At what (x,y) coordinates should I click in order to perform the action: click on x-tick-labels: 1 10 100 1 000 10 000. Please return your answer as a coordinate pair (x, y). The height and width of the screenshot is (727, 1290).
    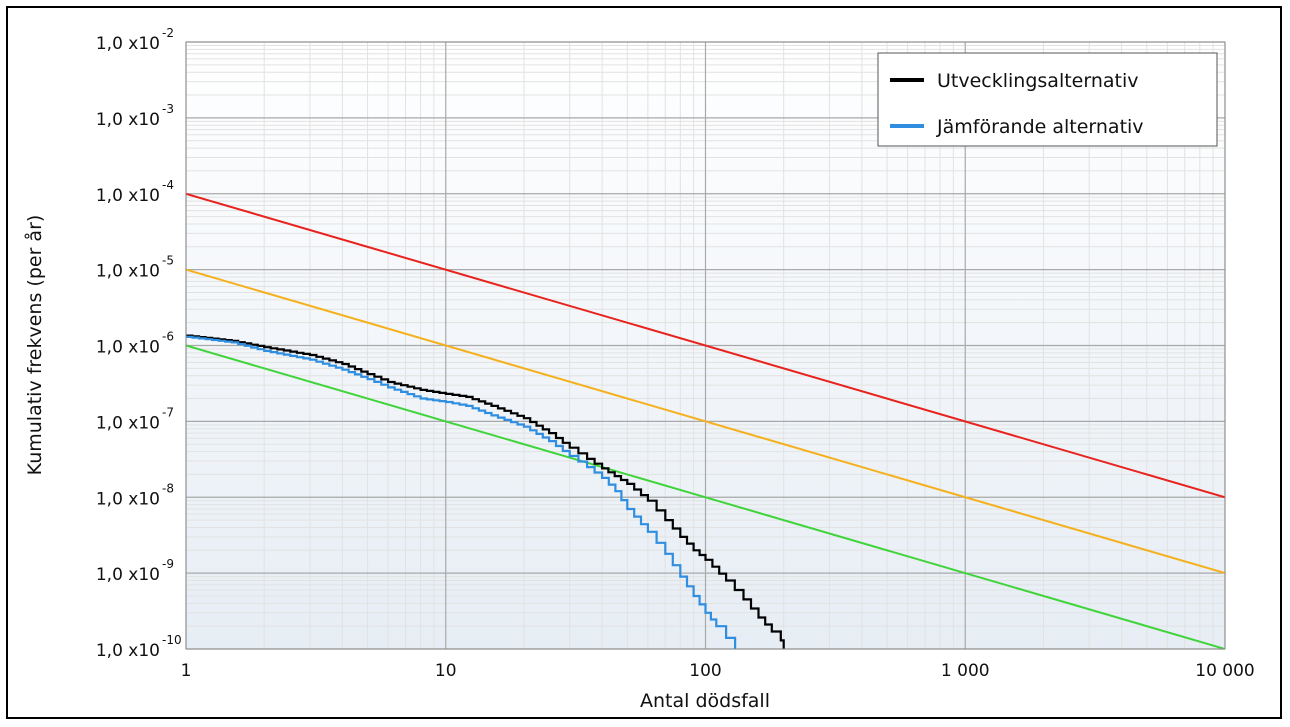
    Looking at the image, I should click on (718, 671).